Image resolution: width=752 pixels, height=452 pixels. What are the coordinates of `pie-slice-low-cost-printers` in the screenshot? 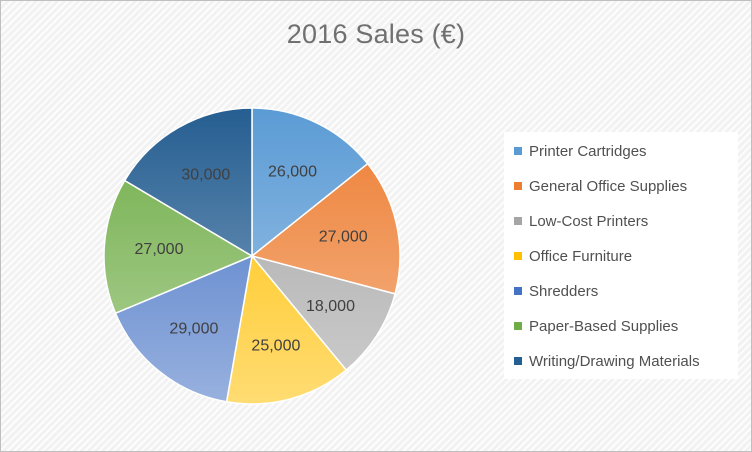 It's located at (322, 313).